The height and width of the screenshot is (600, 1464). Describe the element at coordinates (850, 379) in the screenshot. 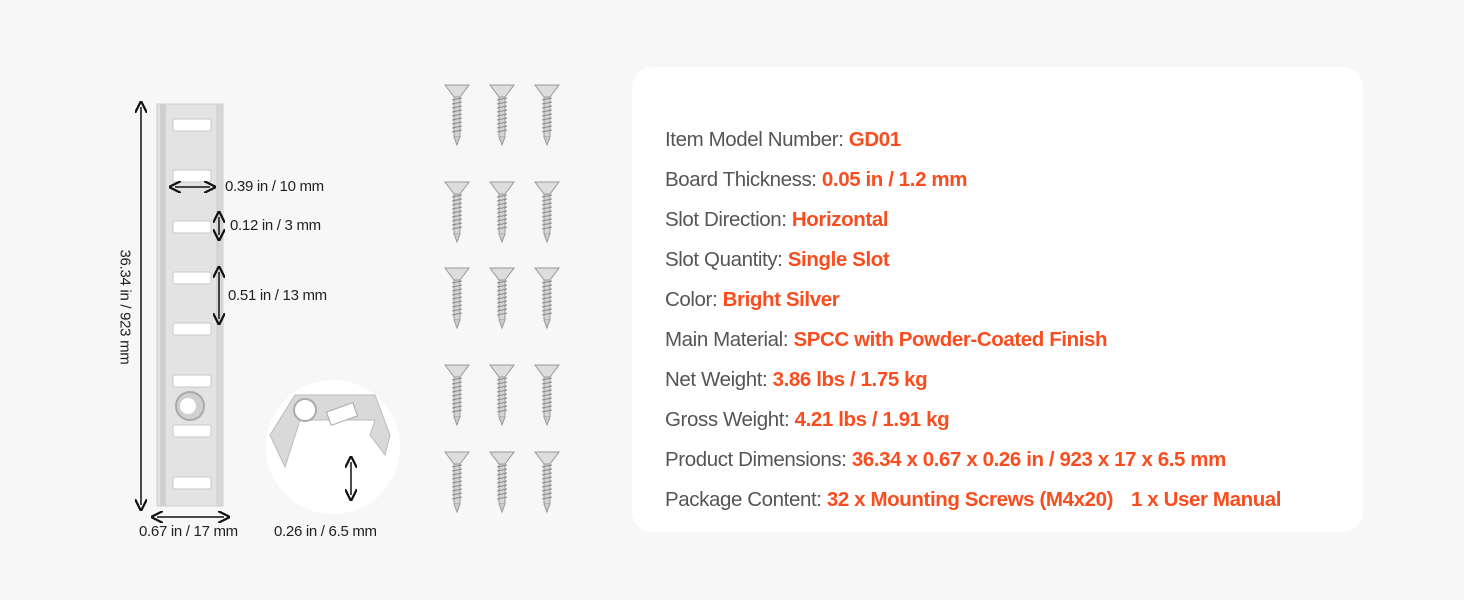

I see `spec-value: 3.86 lbs / 1.75 kg` at that location.